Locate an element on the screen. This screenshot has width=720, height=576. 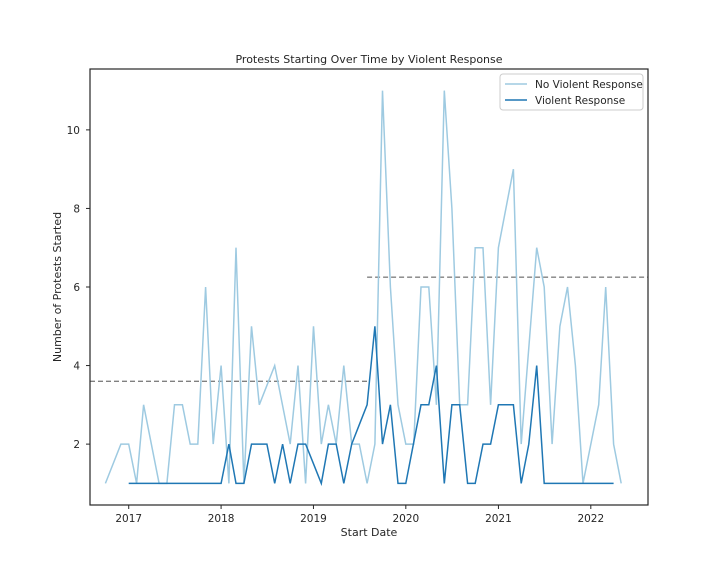
legend-box is located at coordinates (571, 92).